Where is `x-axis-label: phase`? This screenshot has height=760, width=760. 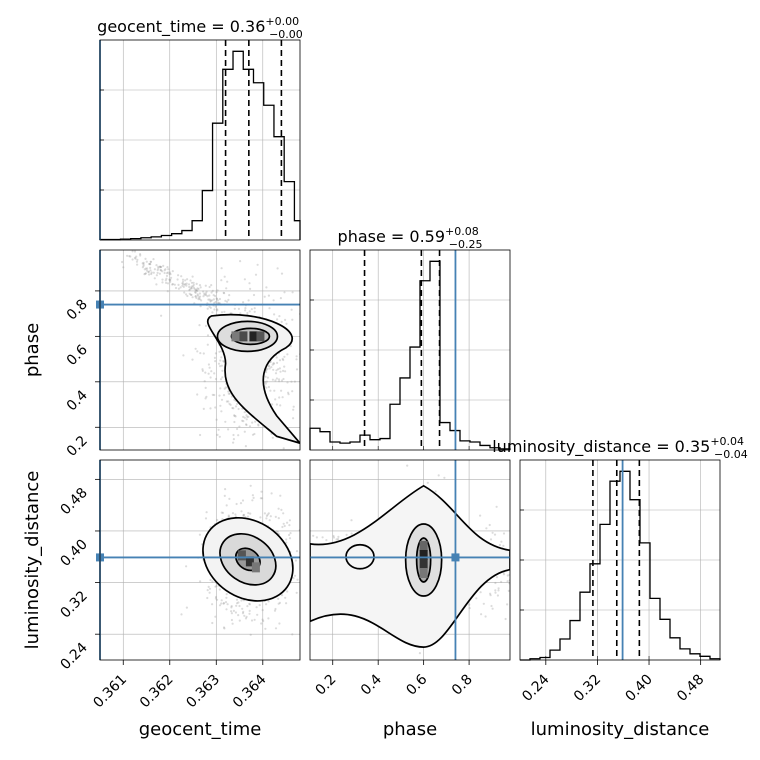 x-axis-label: phase is located at coordinates (410, 729).